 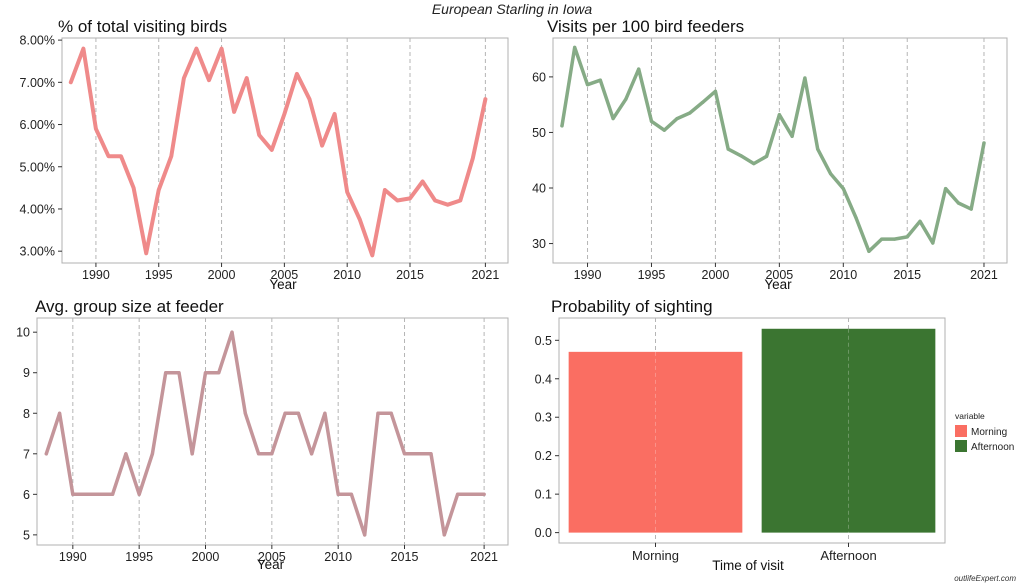 I want to click on y-tick-label: 6, so click(x=26, y=495).